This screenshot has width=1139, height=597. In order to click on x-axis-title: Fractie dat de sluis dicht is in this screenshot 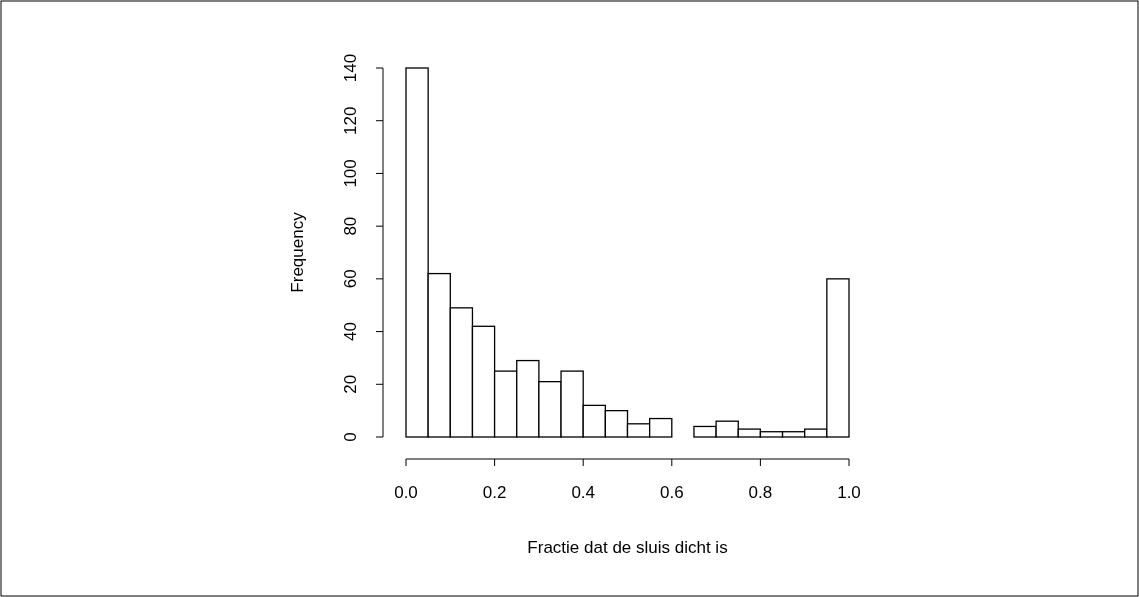, I will do `click(627, 547)`.